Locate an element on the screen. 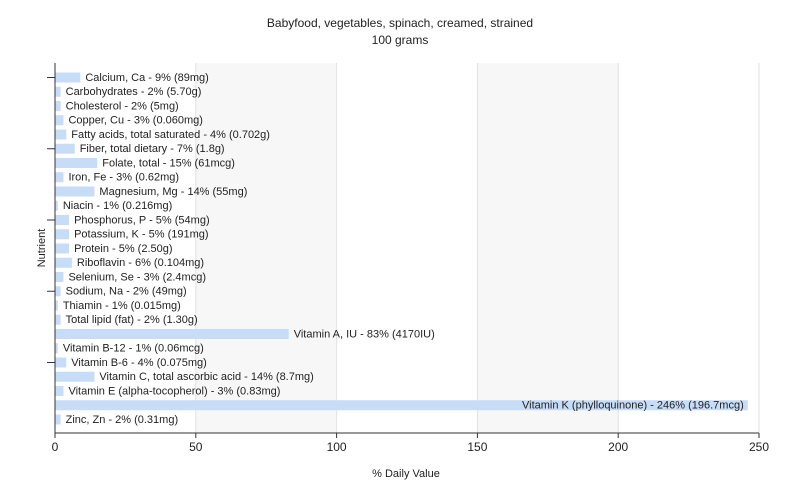 The image size is (800, 500). x-tick-label: 150 is located at coordinates (477, 447).